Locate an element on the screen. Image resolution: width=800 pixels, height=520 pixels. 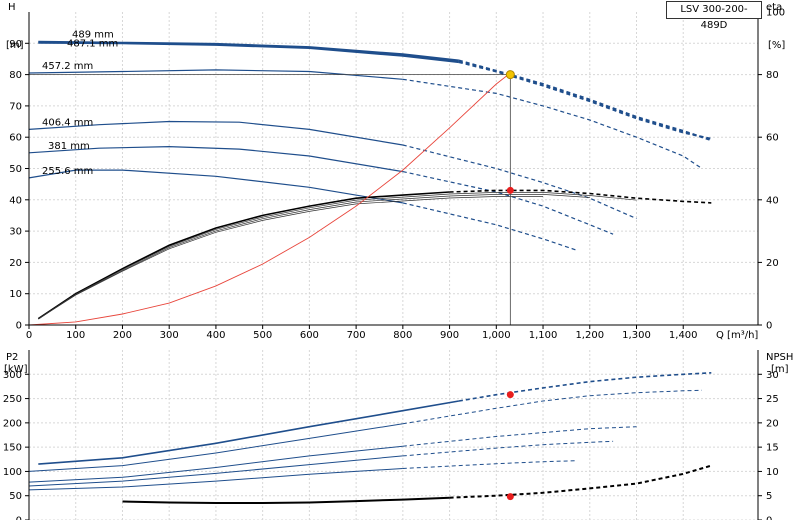
npsh-y-tick-labels: 0 5 10 15 20 25 30 is located at coordinates (768, 445).